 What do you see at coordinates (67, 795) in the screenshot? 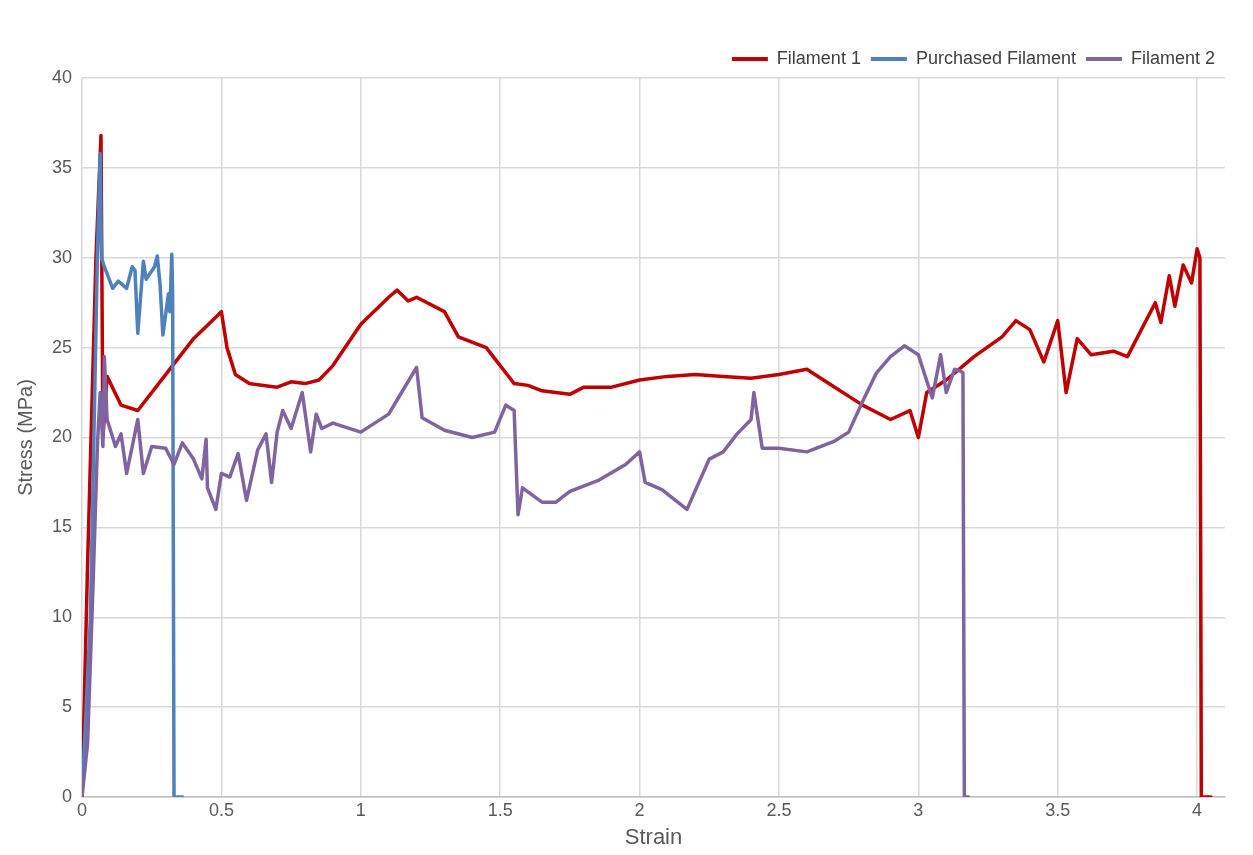
I see `y-tick-label: 0` at bounding box center [67, 795].